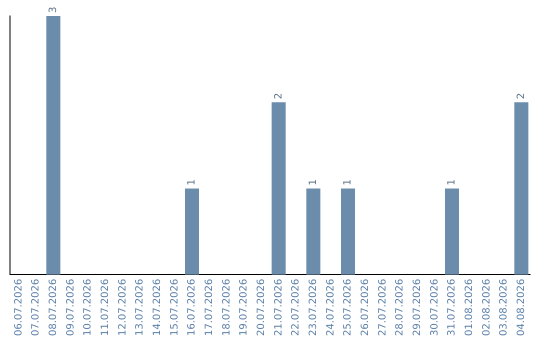 The image size is (540, 340). I want to click on x-tick-label: 16.07.2026, so click(192, 307).